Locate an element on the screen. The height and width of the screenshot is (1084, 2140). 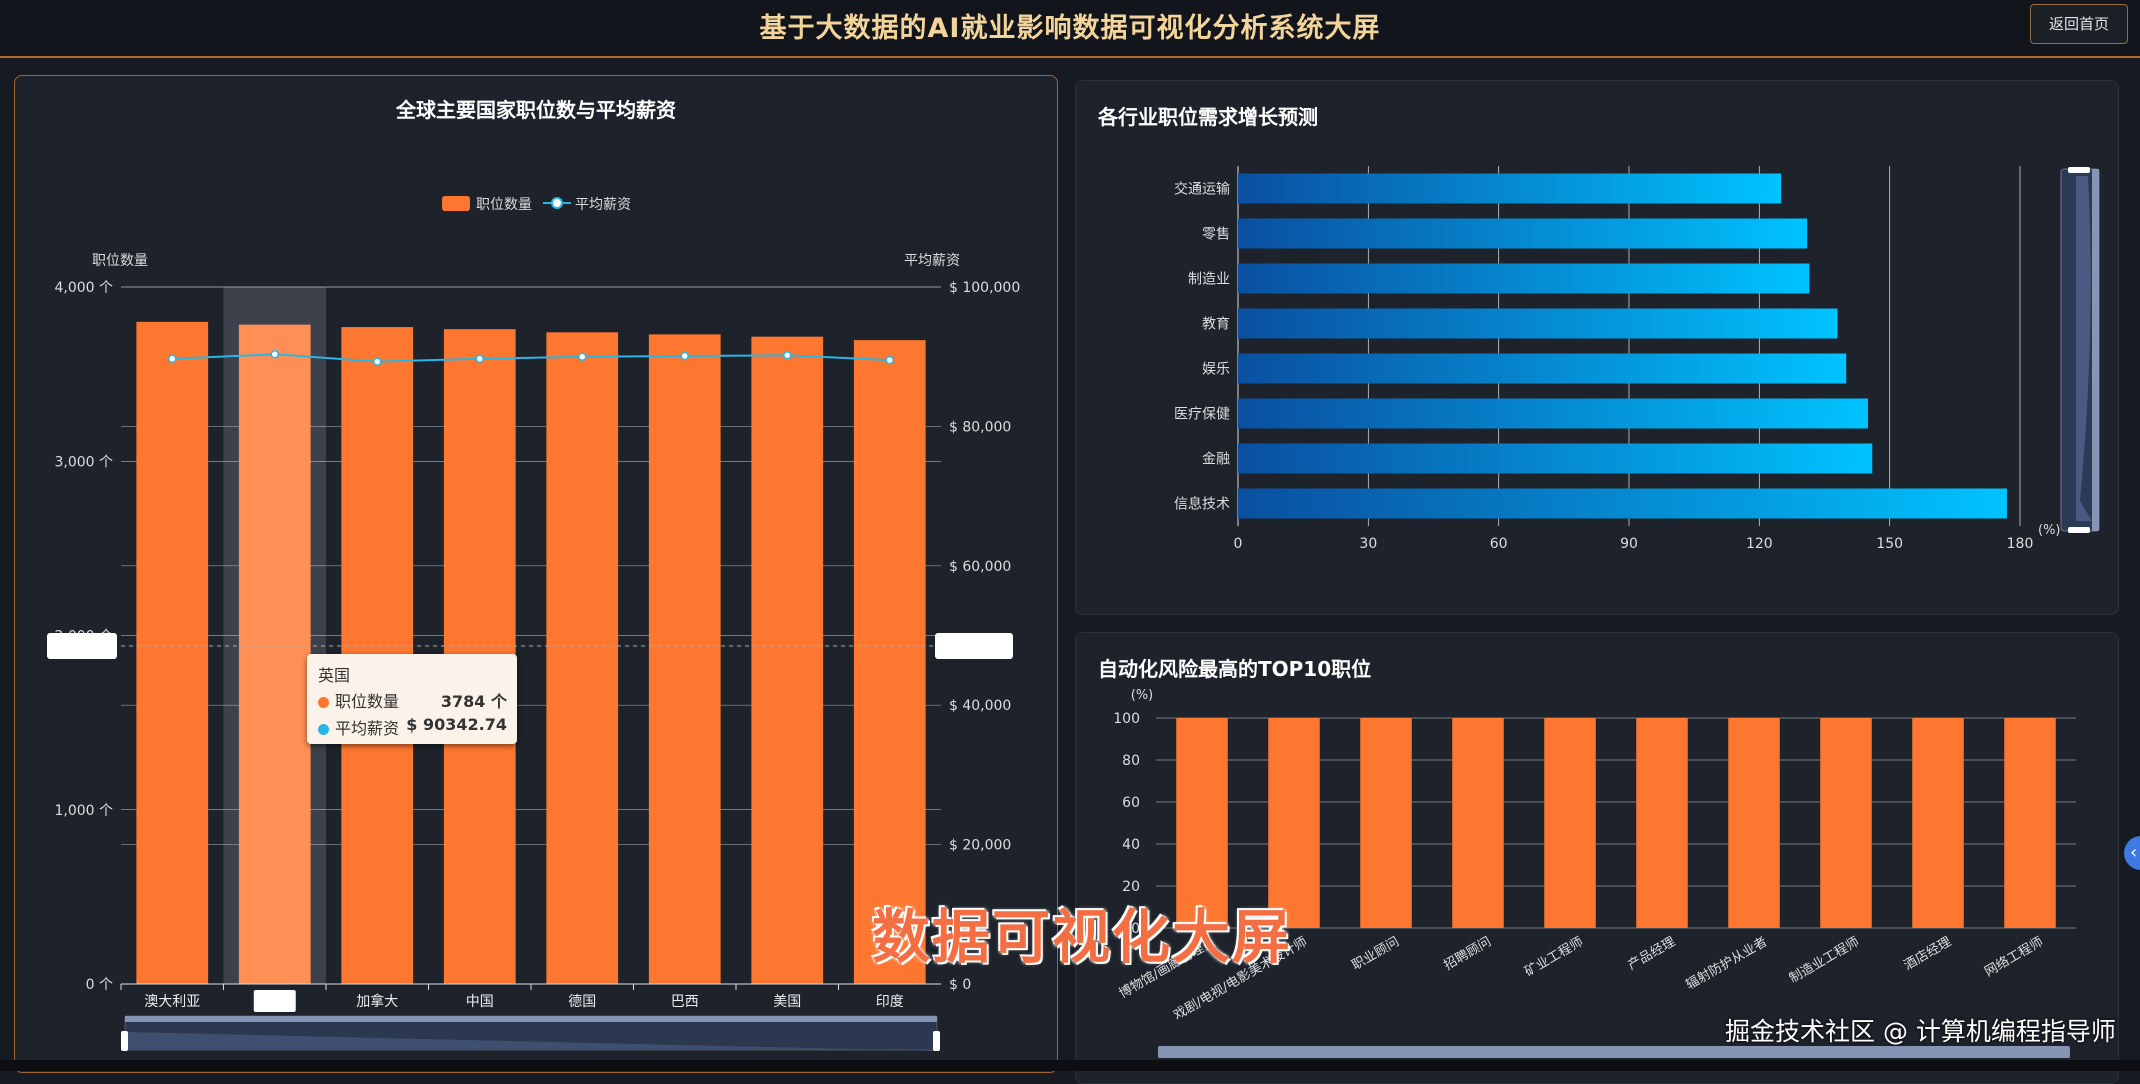
bottom-strip is located at coordinates (1070, 1065).